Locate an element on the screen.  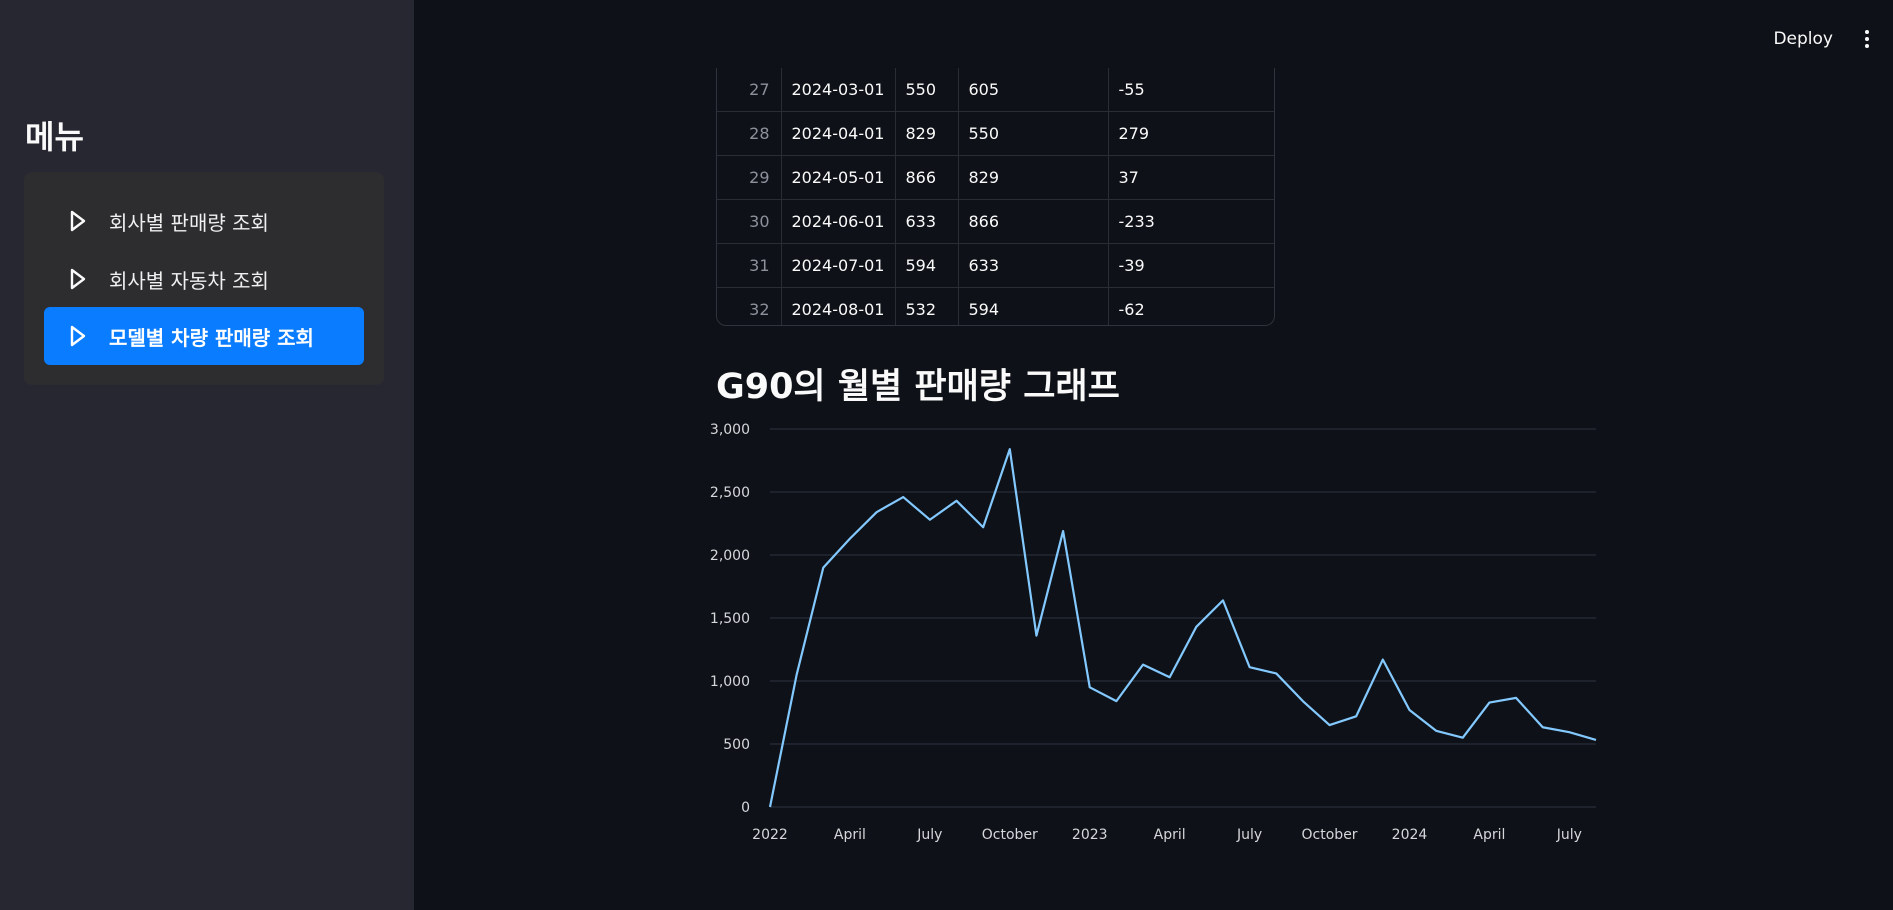
date-cell: 2024-05-01 is located at coordinates (838, 177).